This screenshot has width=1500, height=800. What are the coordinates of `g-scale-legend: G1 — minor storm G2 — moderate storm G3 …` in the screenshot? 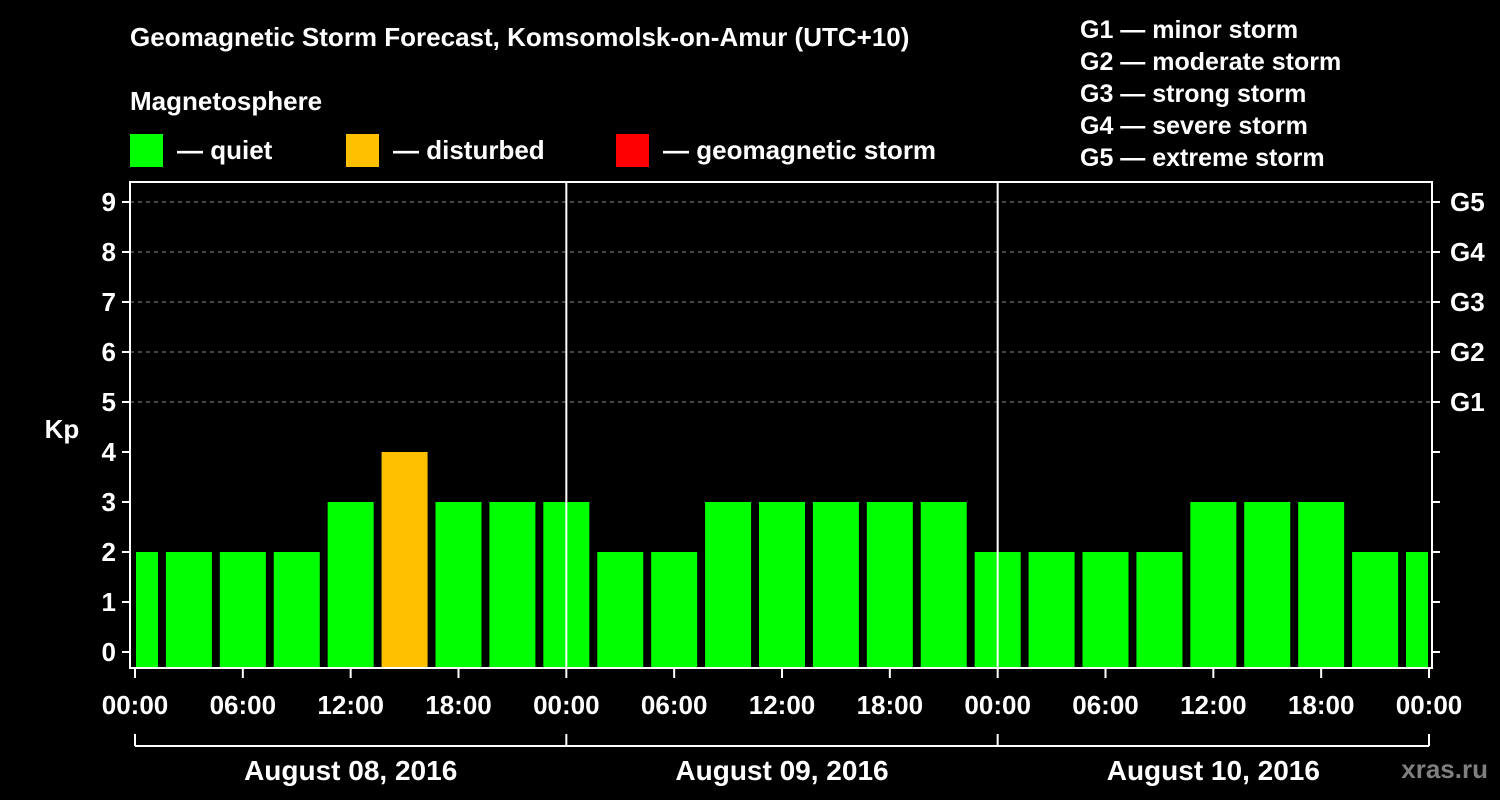 It's located at (1210, 94).